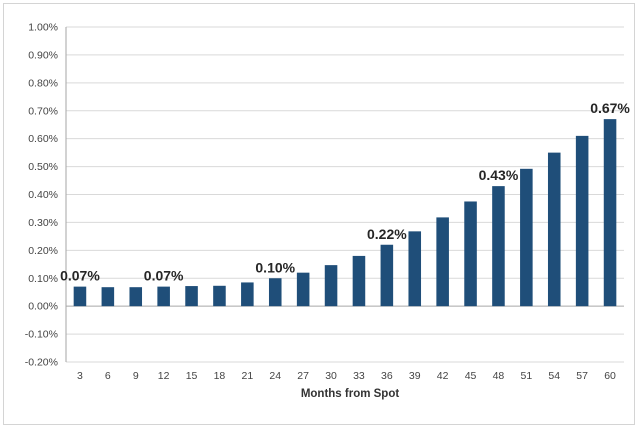 The height and width of the screenshot is (430, 640). I want to click on x-tick-label: 51, so click(527, 376).